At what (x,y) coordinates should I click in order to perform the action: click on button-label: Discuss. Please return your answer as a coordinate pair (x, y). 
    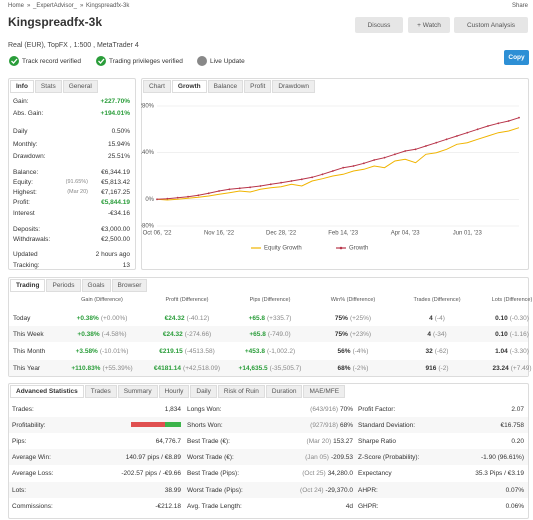
    Looking at the image, I should click on (379, 25).